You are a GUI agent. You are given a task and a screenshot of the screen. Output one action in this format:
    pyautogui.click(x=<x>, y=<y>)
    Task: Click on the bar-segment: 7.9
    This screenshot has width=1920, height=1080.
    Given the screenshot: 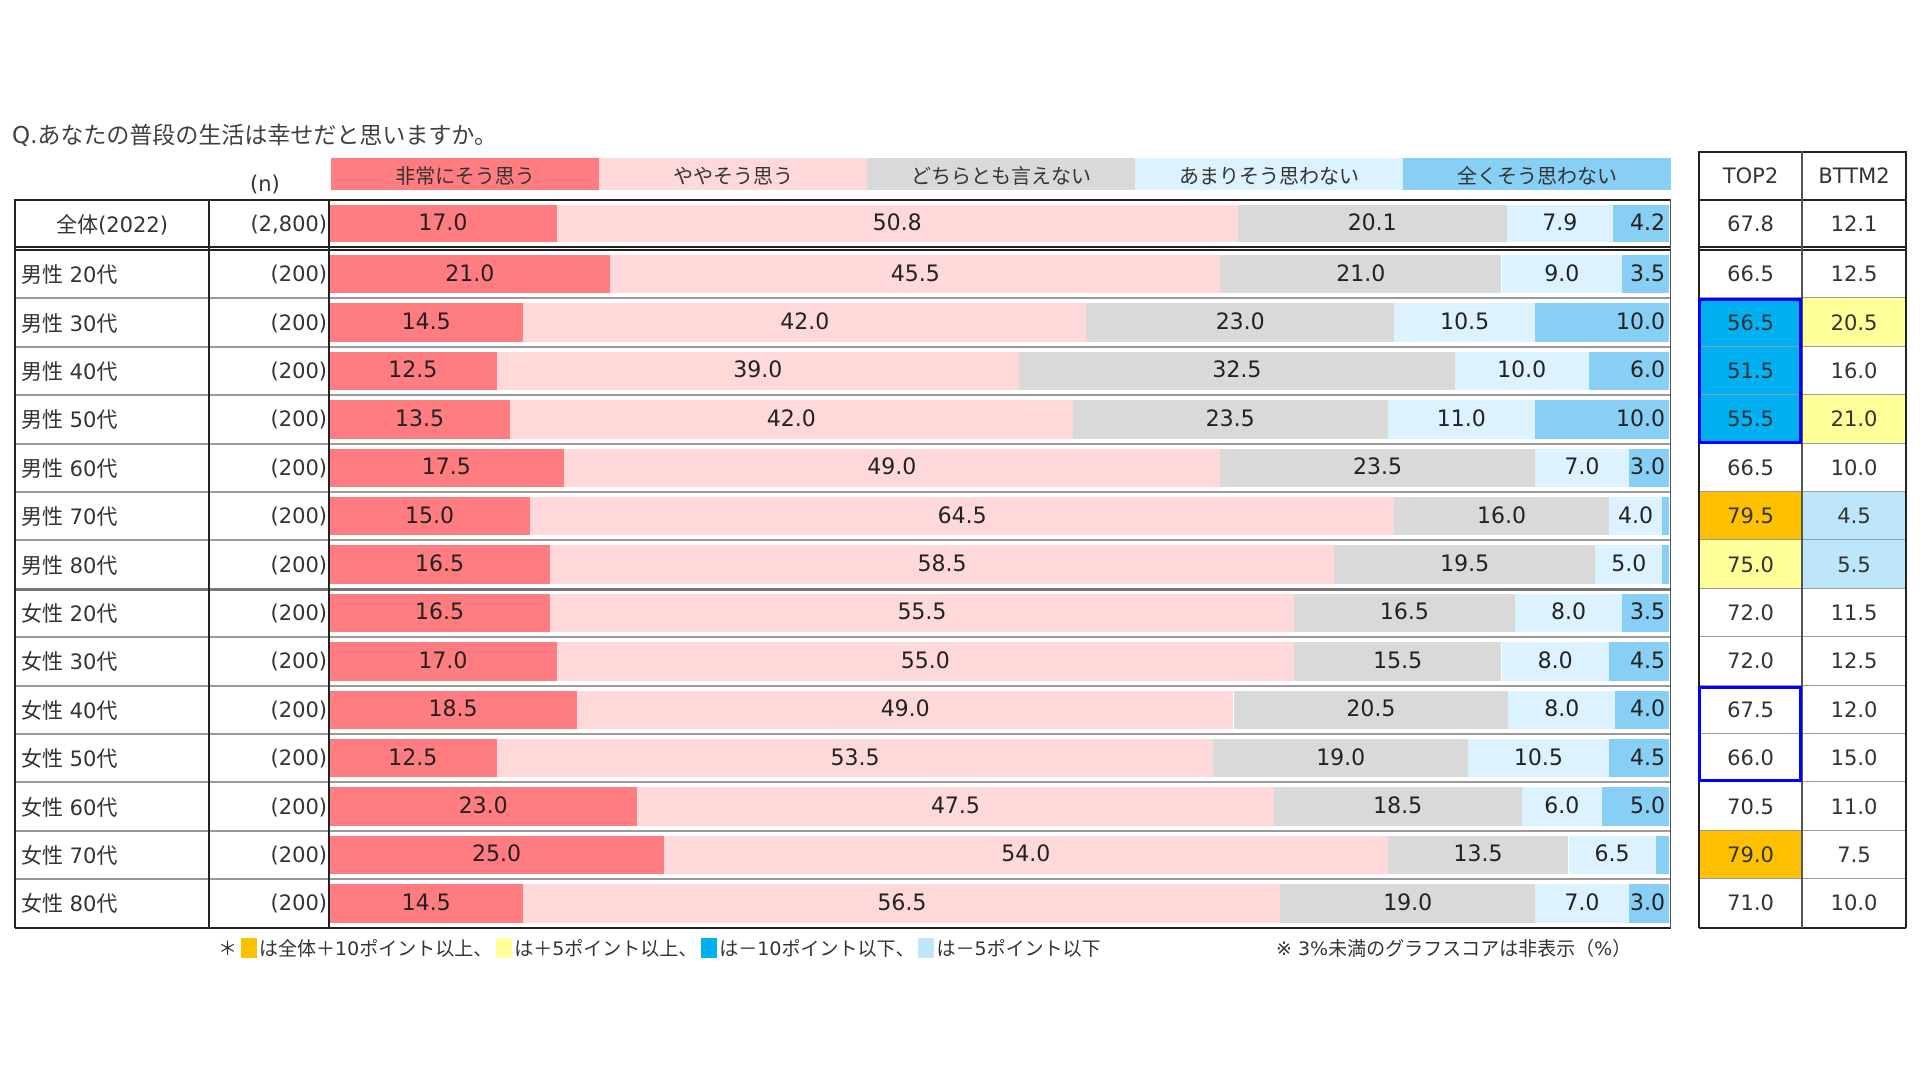 What is the action you would take?
    pyautogui.click(x=1559, y=223)
    